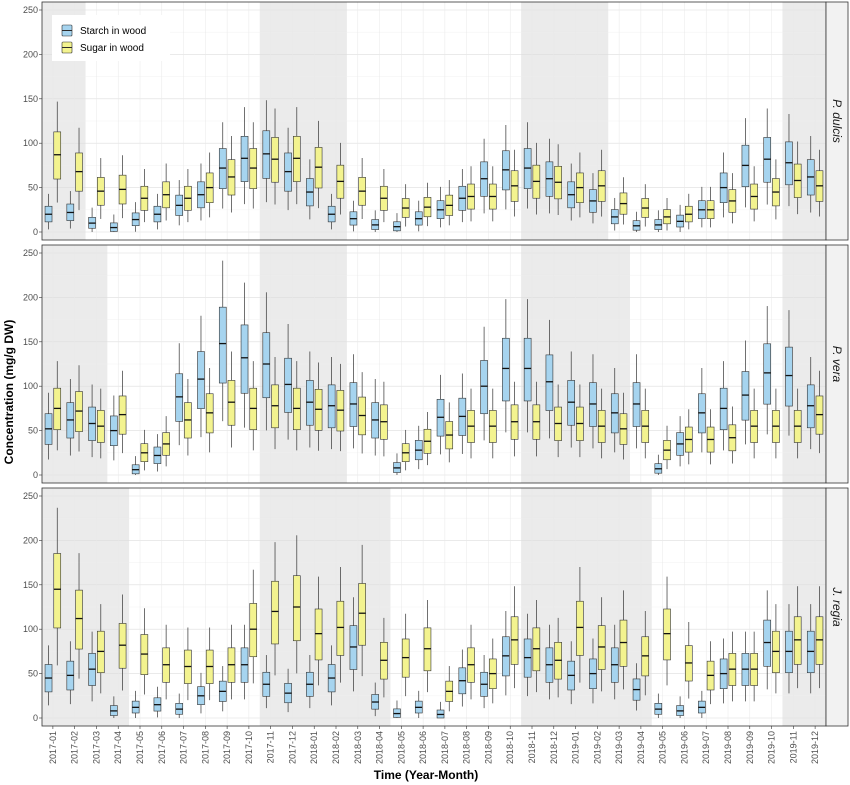  Describe the element at coordinates (292, 747) in the screenshot. I see `x-tick-label: 2017-12` at that location.